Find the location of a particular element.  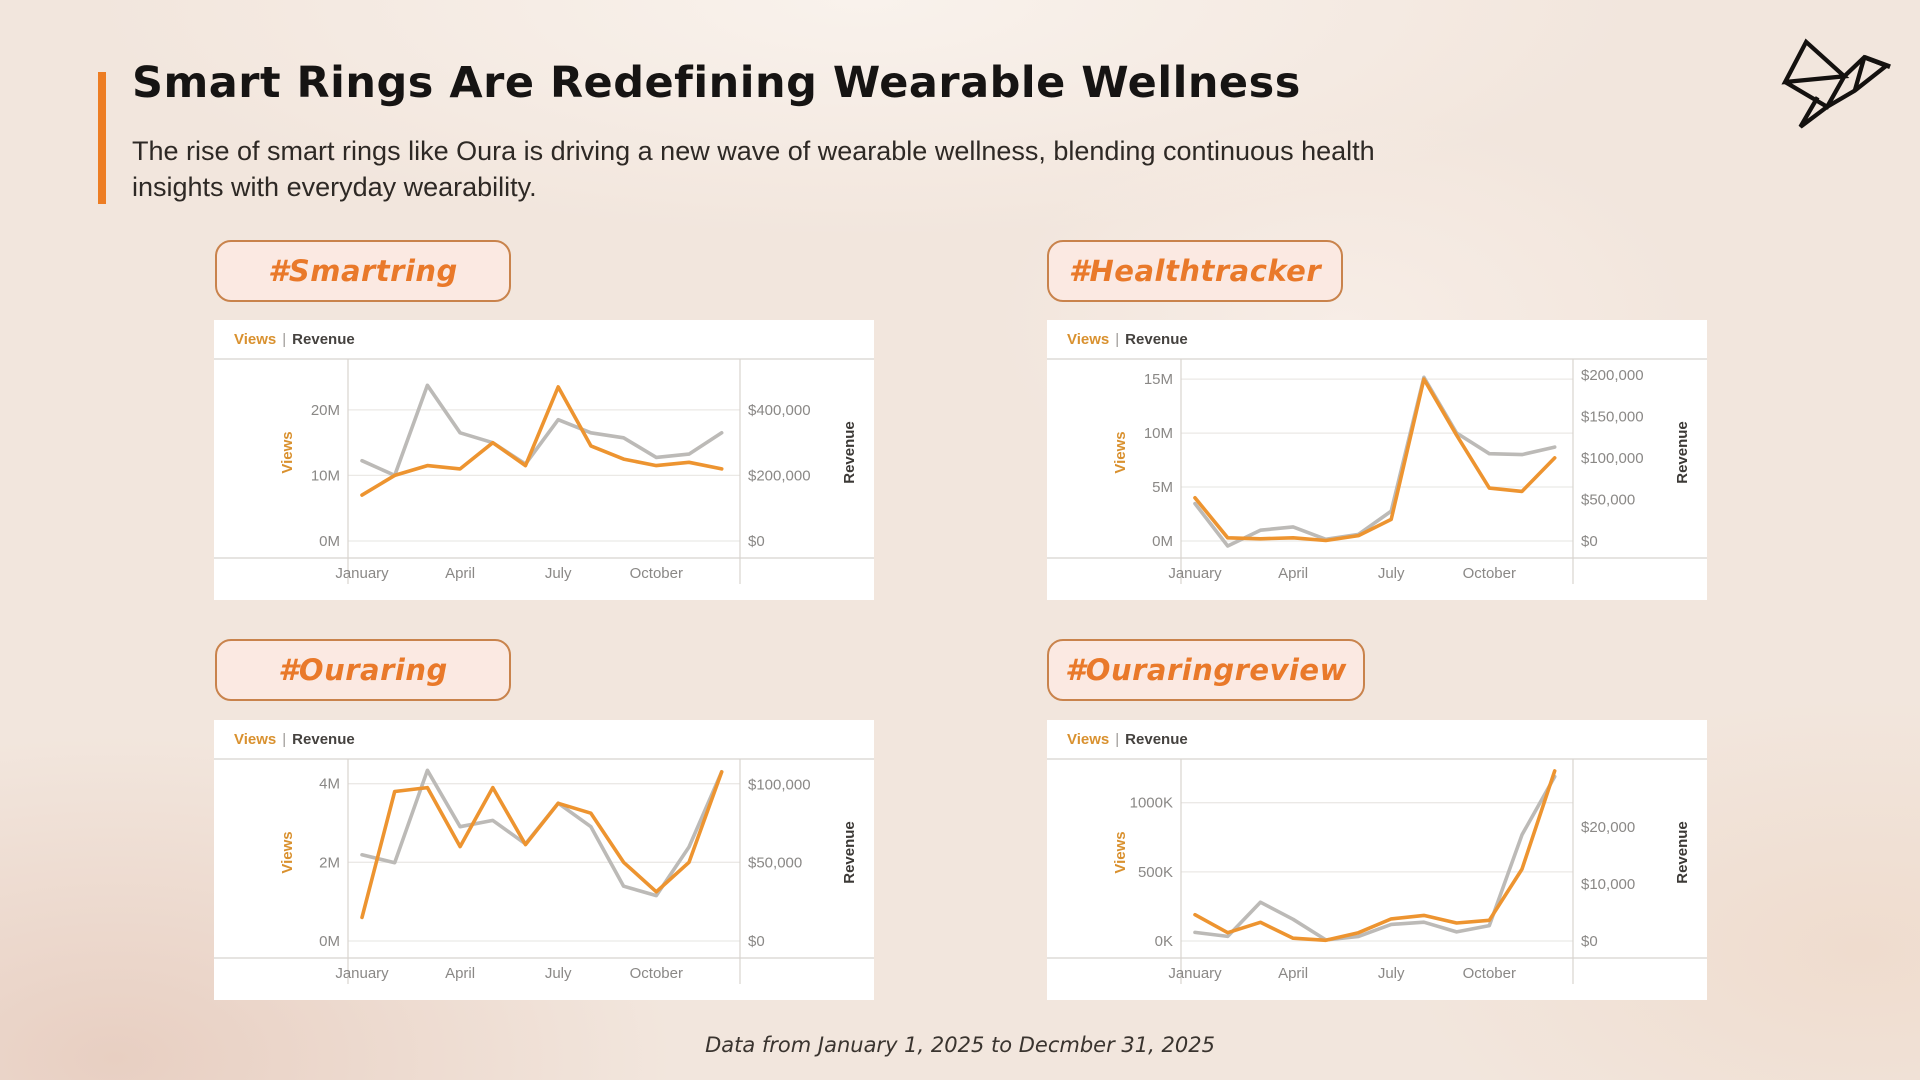

title-accent-bar is located at coordinates (102, 138).